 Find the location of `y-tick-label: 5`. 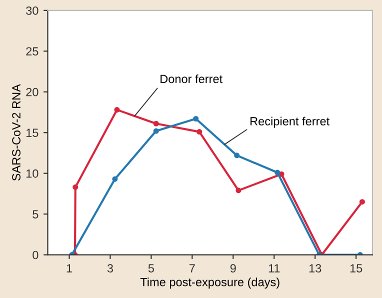

y-tick-label: 5 is located at coordinates (35, 214).